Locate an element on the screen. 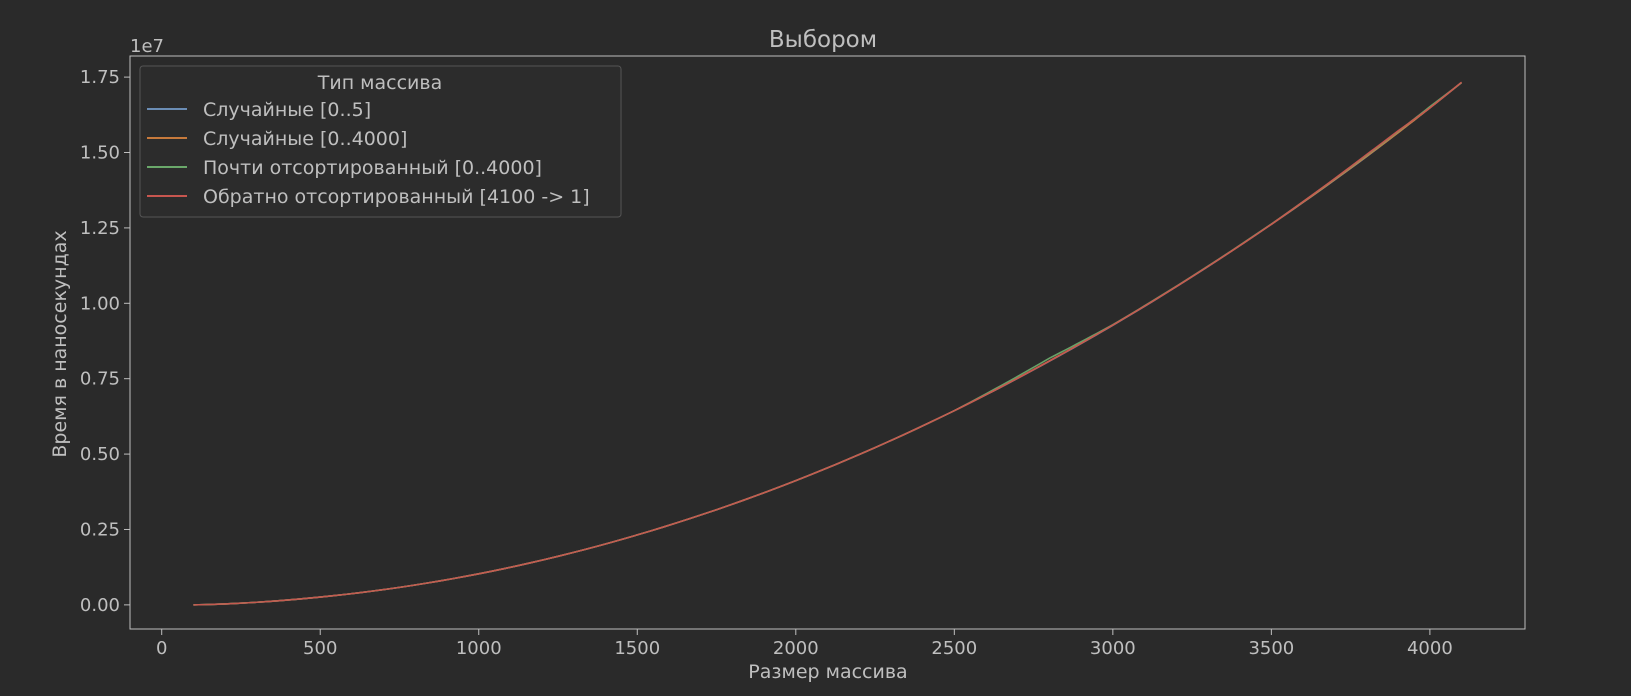 This screenshot has height=696, width=1631. x-tick-label: 1500 is located at coordinates (637, 648).